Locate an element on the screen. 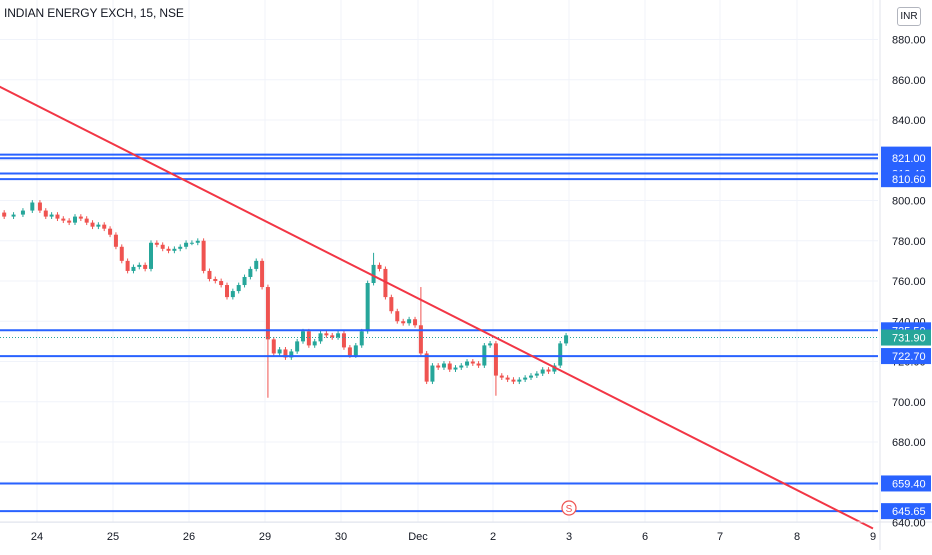 The image size is (932, 555). x-tick-label: 24 is located at coordinates (37, 537).